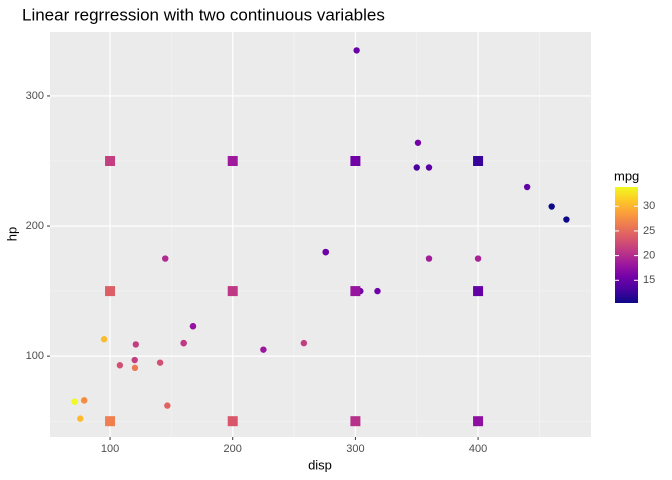 This screenshot has height=480, width=672. I want to click on legend-label: 20, so click(649, 256).